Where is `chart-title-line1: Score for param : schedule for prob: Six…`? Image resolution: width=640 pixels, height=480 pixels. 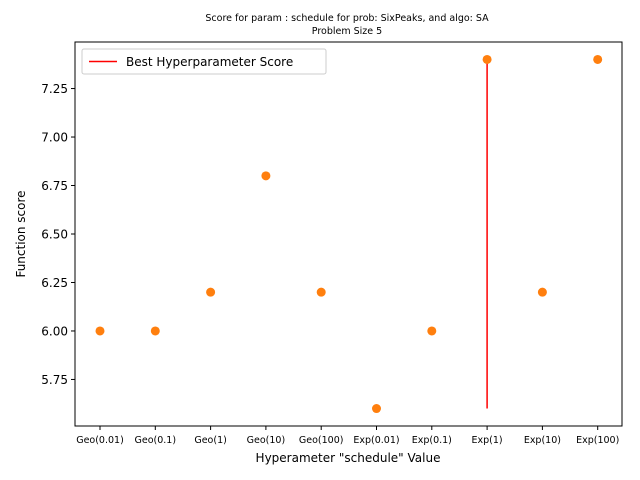
chart-title-line1: Score for param : schedule for prob: Six… is located at coordinates (347, 18).